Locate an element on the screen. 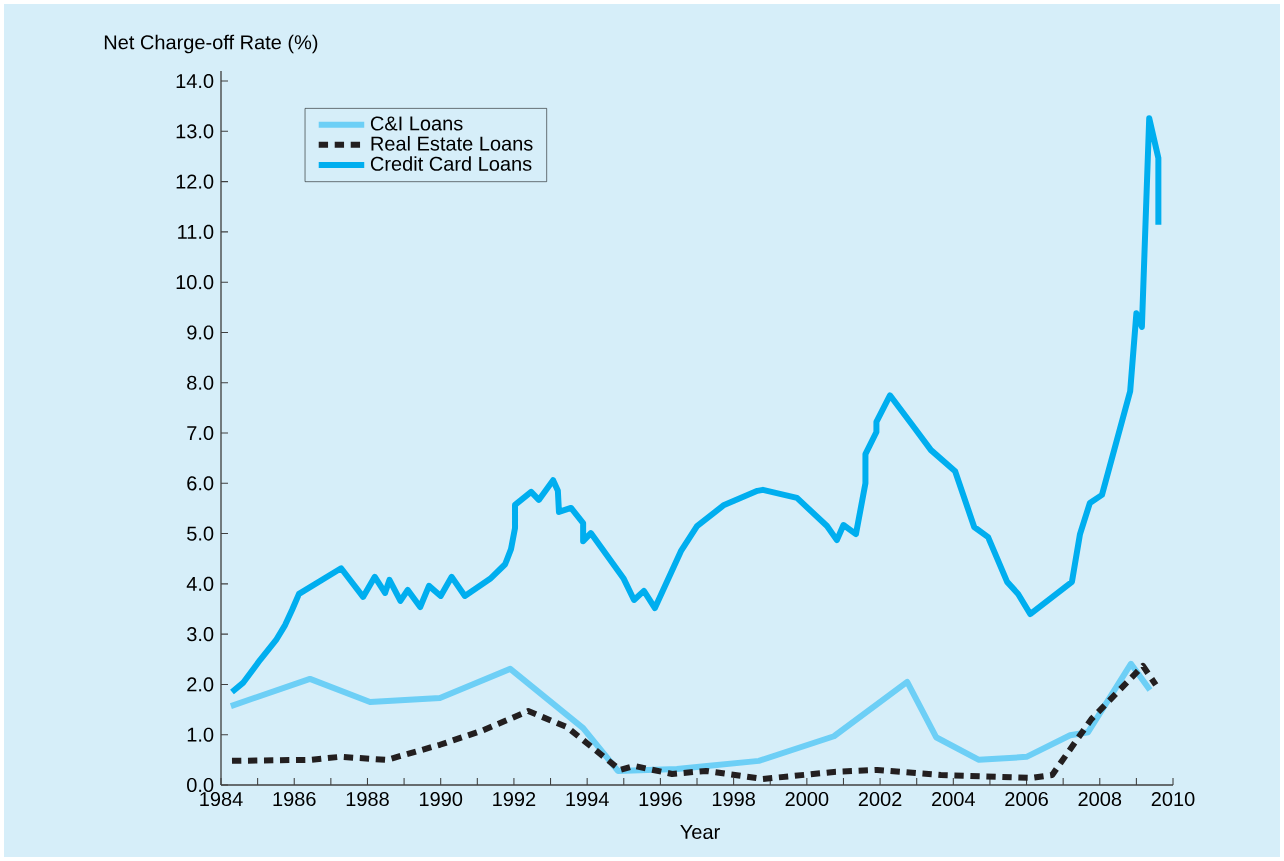 Image resolution: width=1284 pixels, height=861 pixels. y-tick-label: 0.0 is located at coordinates (200, 785).